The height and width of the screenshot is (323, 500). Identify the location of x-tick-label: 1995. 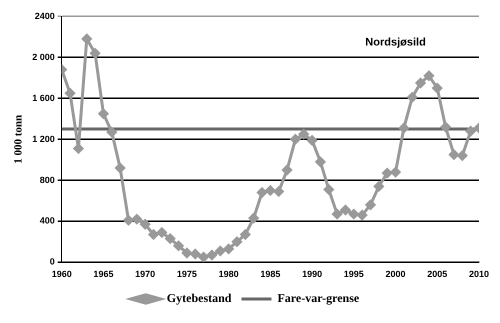
(354, 274).